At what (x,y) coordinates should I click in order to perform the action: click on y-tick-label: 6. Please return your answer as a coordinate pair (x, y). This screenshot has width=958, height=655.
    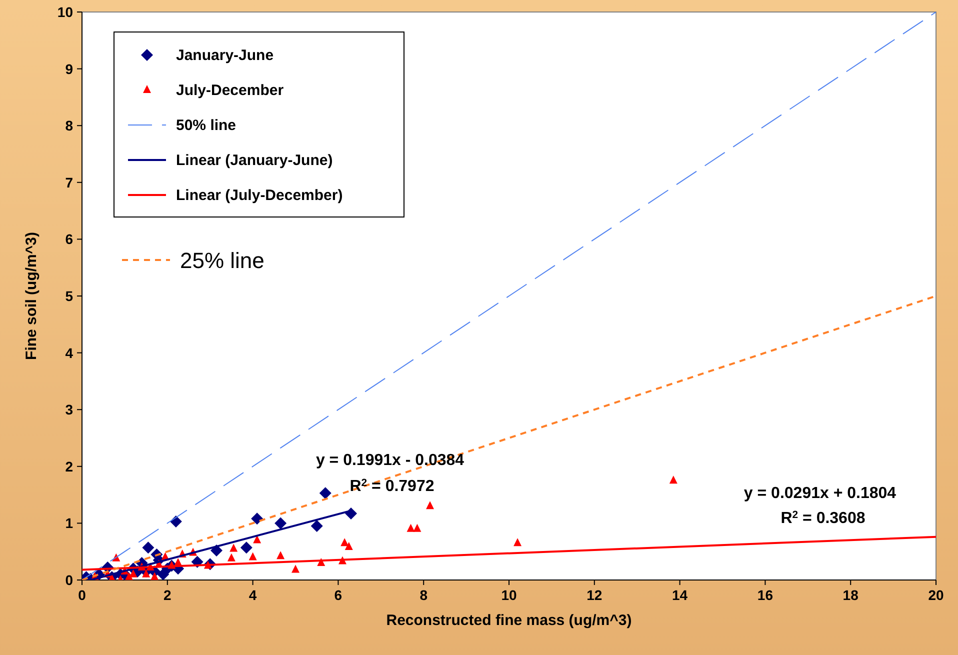
    Looking at the image, I should click on (69, 239).